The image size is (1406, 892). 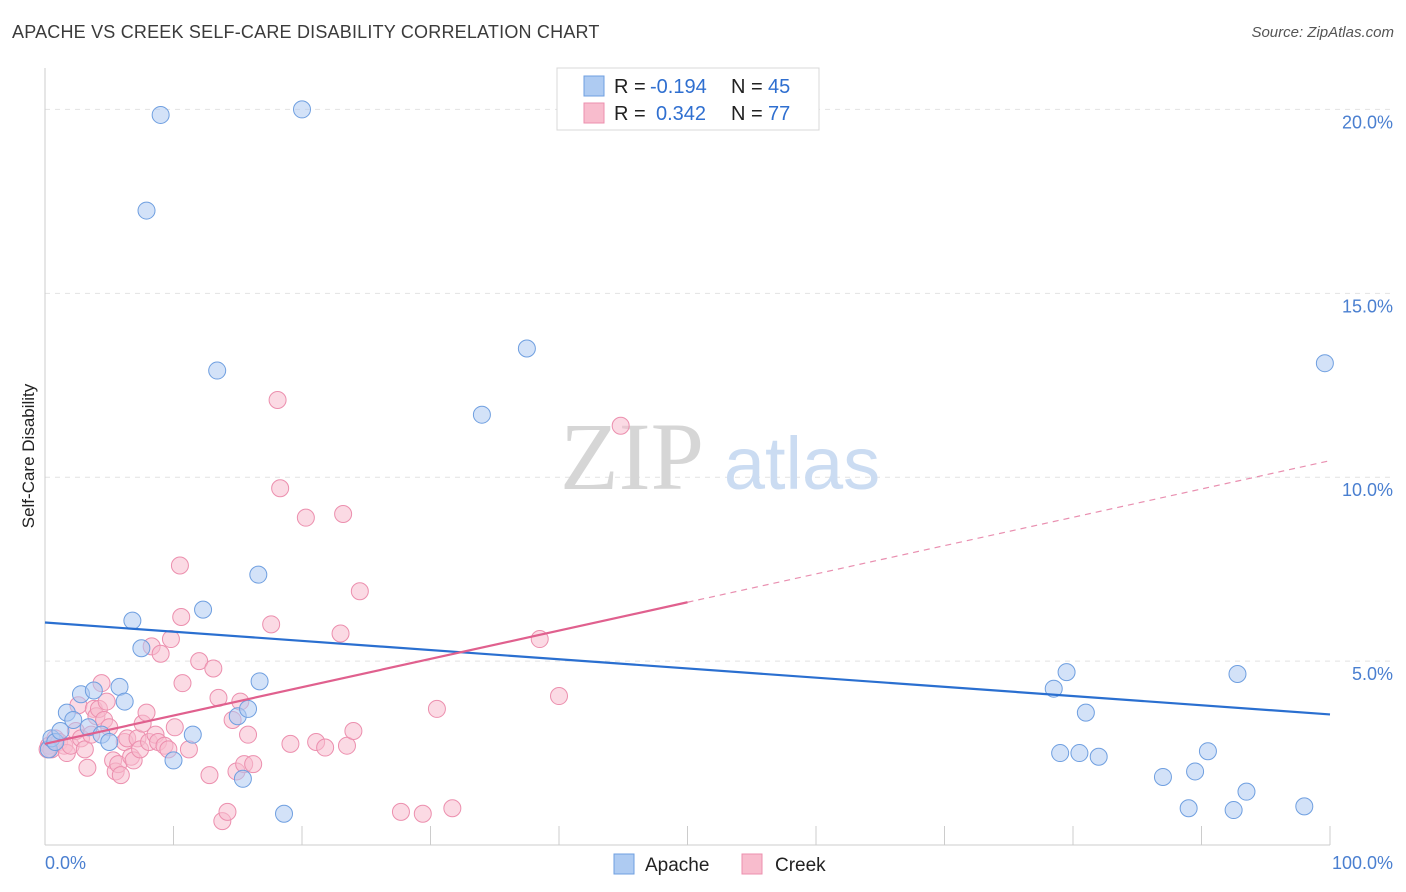 I want to click on y-tick-label: 15.0%, so click(x=1367, y=306).